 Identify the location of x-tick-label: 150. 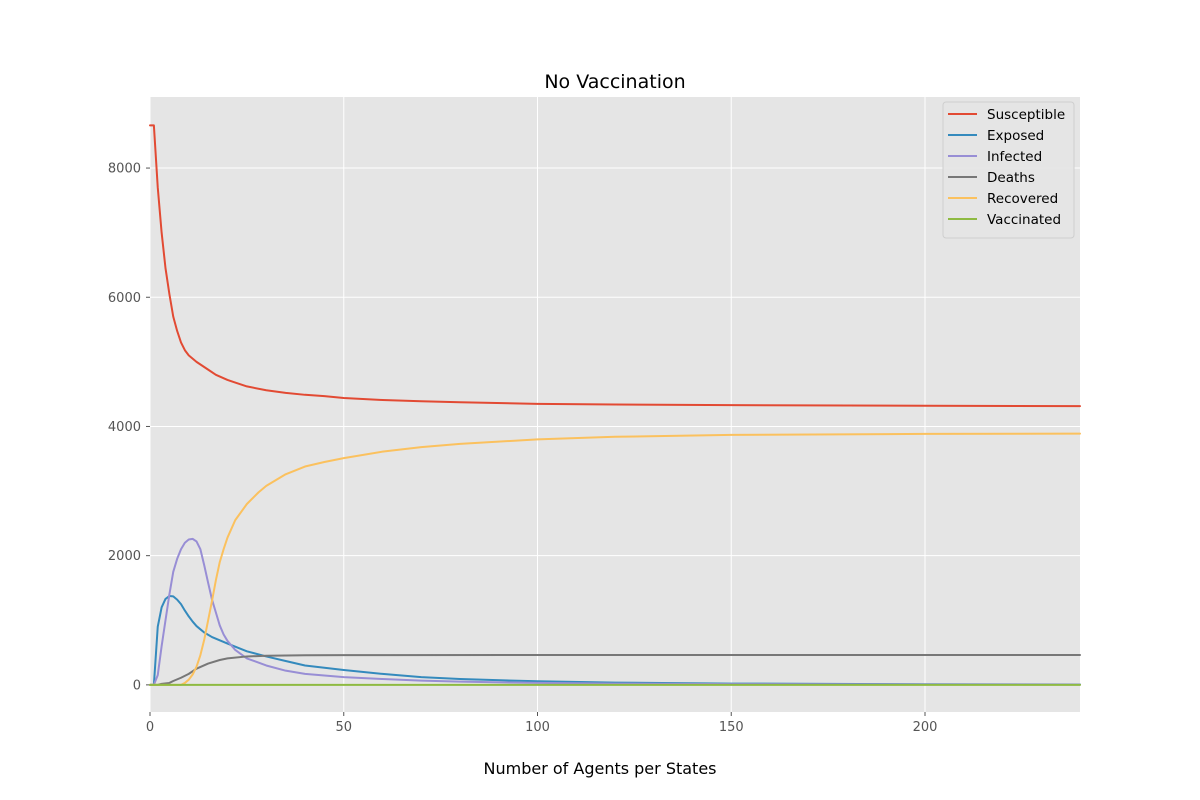
(731, 727).